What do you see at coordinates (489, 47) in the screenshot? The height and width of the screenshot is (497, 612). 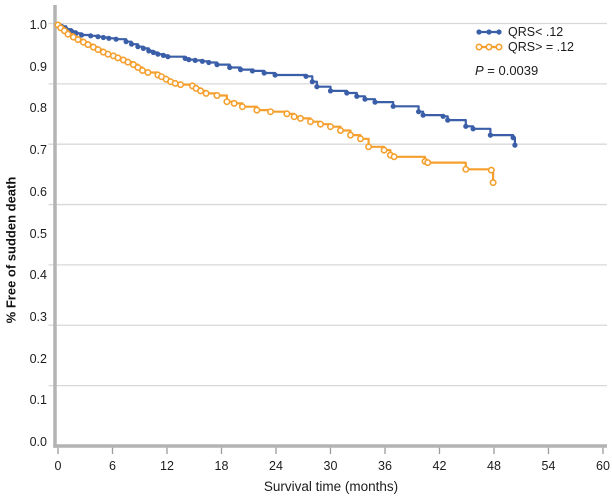 I see `legend-swatch-open-circle-icon` at bounding box center [489, 47].